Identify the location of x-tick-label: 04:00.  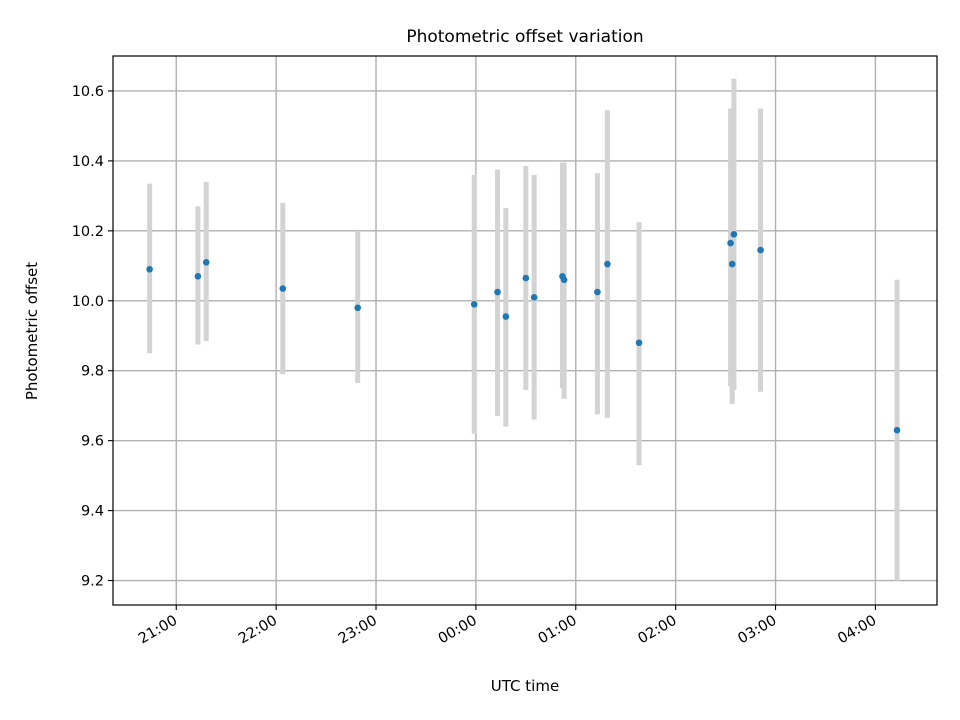
(857, 630).